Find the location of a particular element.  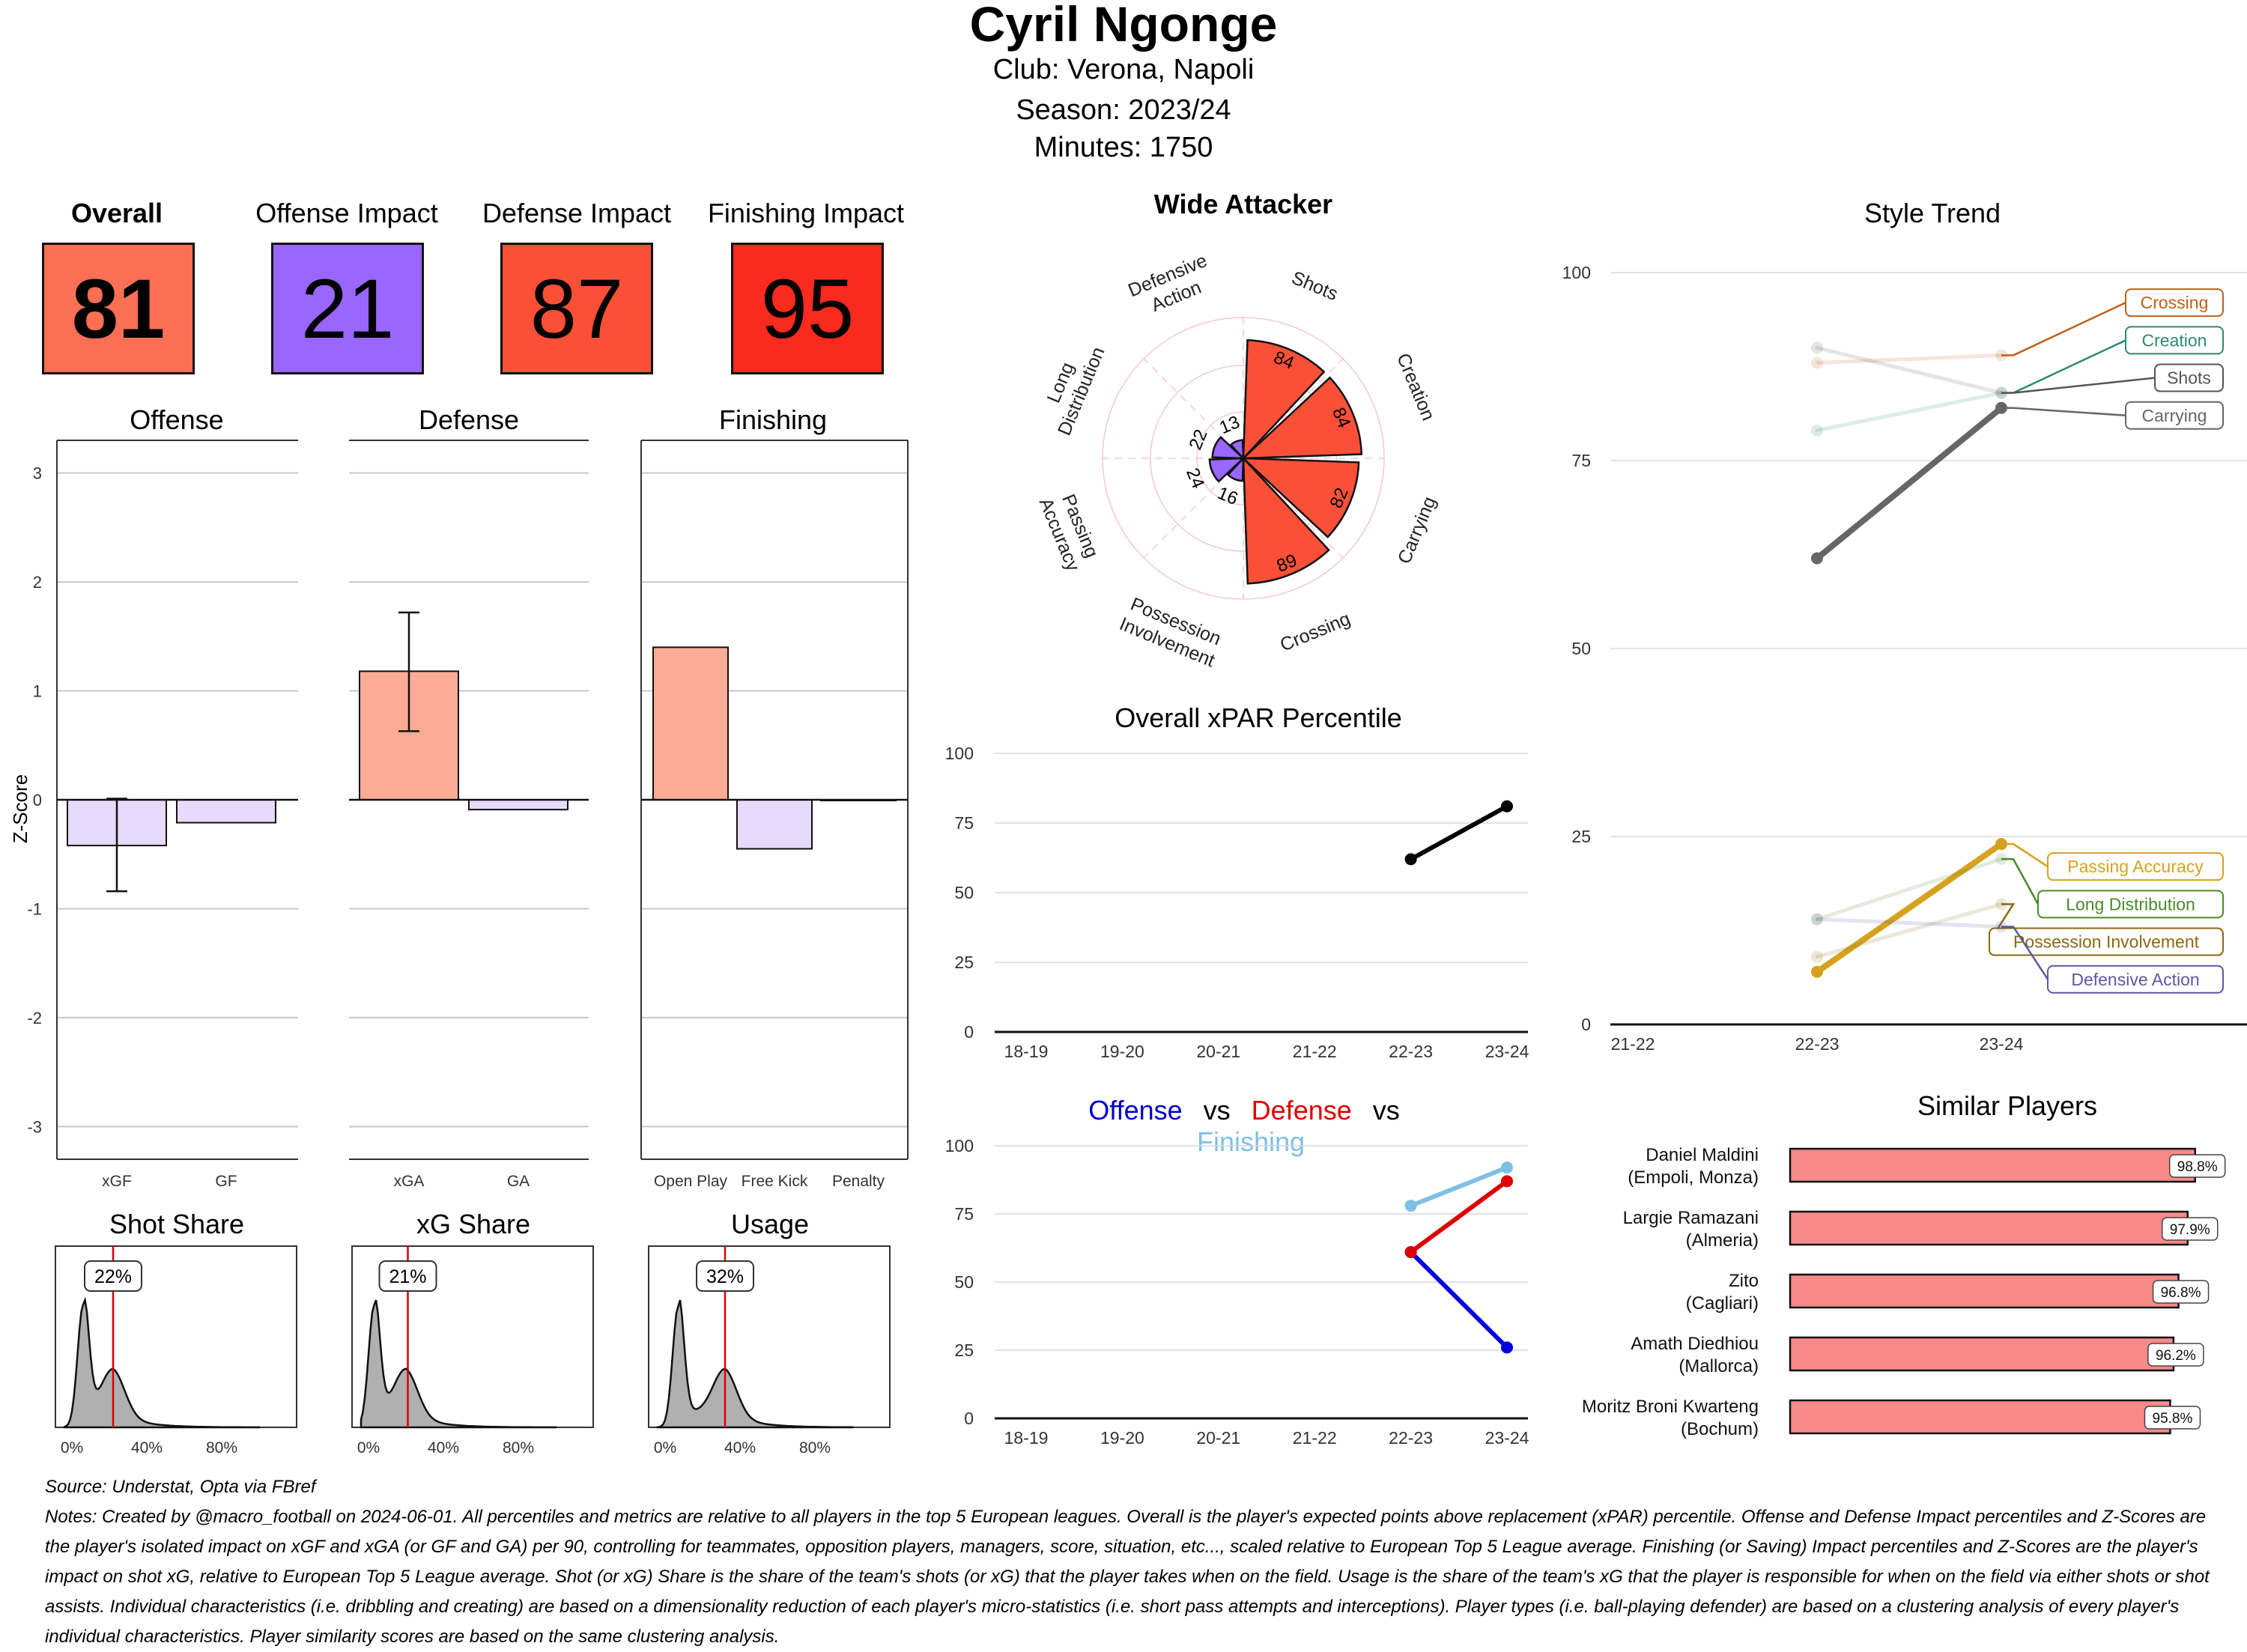

style-y-tick: 25 is located at coordinates (1581, 837).